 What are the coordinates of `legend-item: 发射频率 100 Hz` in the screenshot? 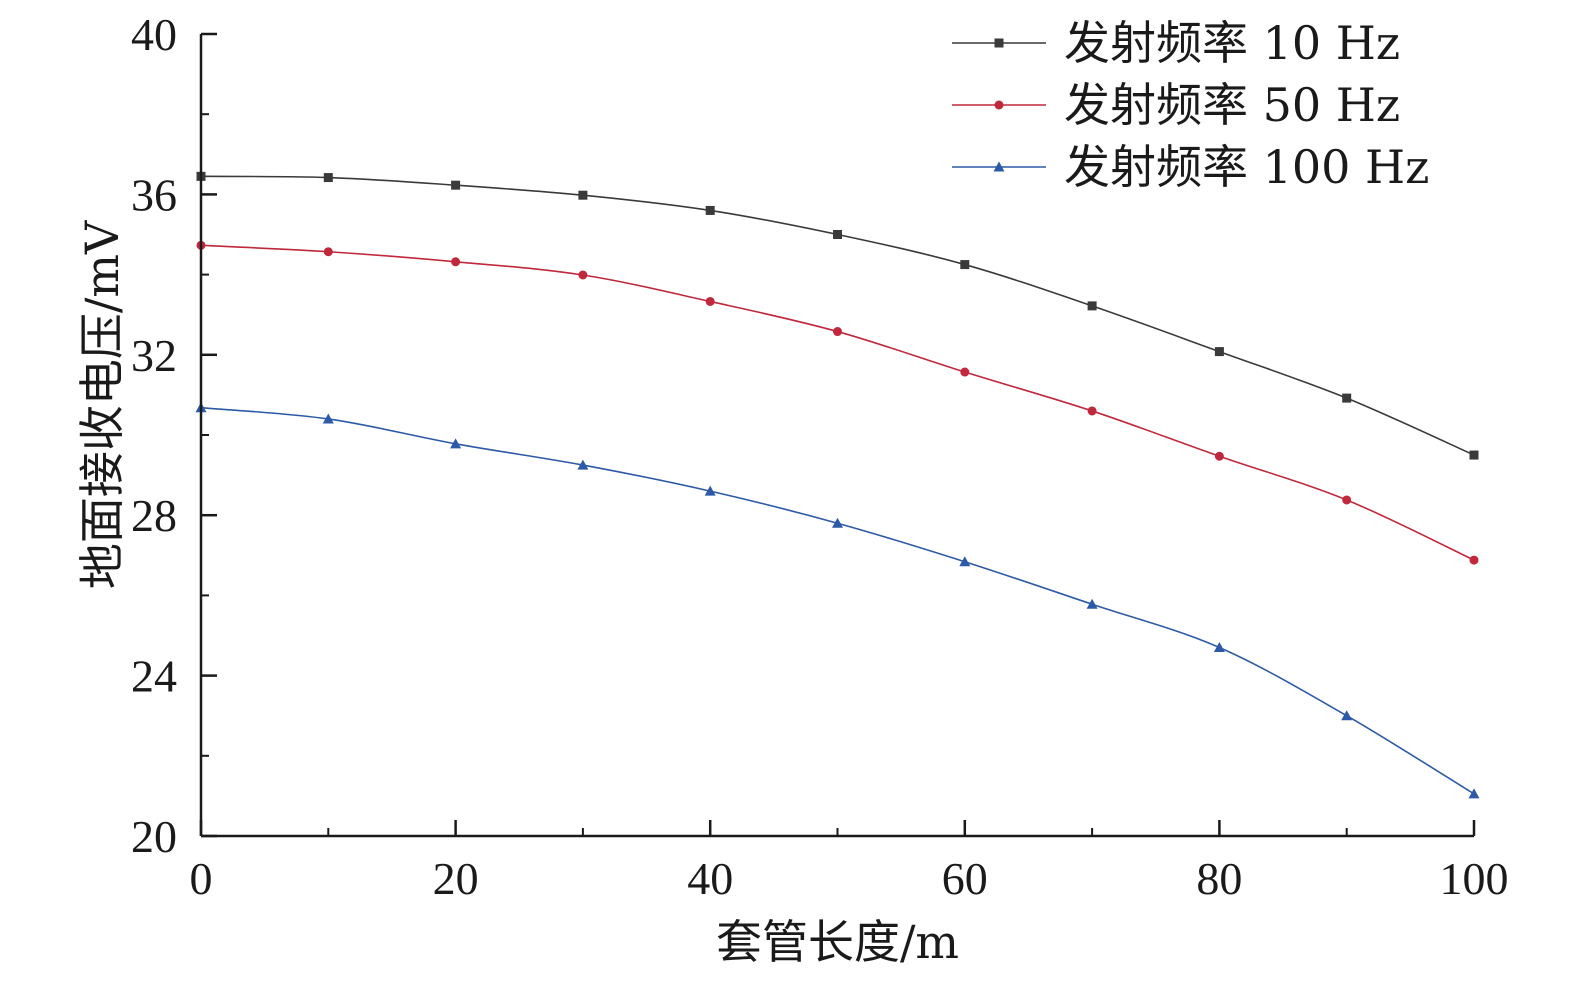 It's located at (1190, 167).